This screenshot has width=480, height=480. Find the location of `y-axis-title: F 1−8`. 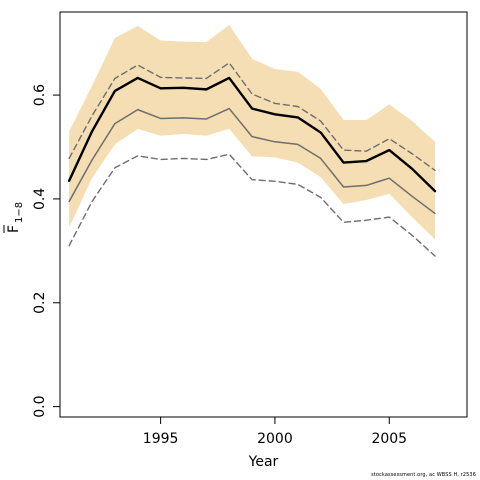

y-axis-title: F 1−8 is located at coordinates (14, 217).